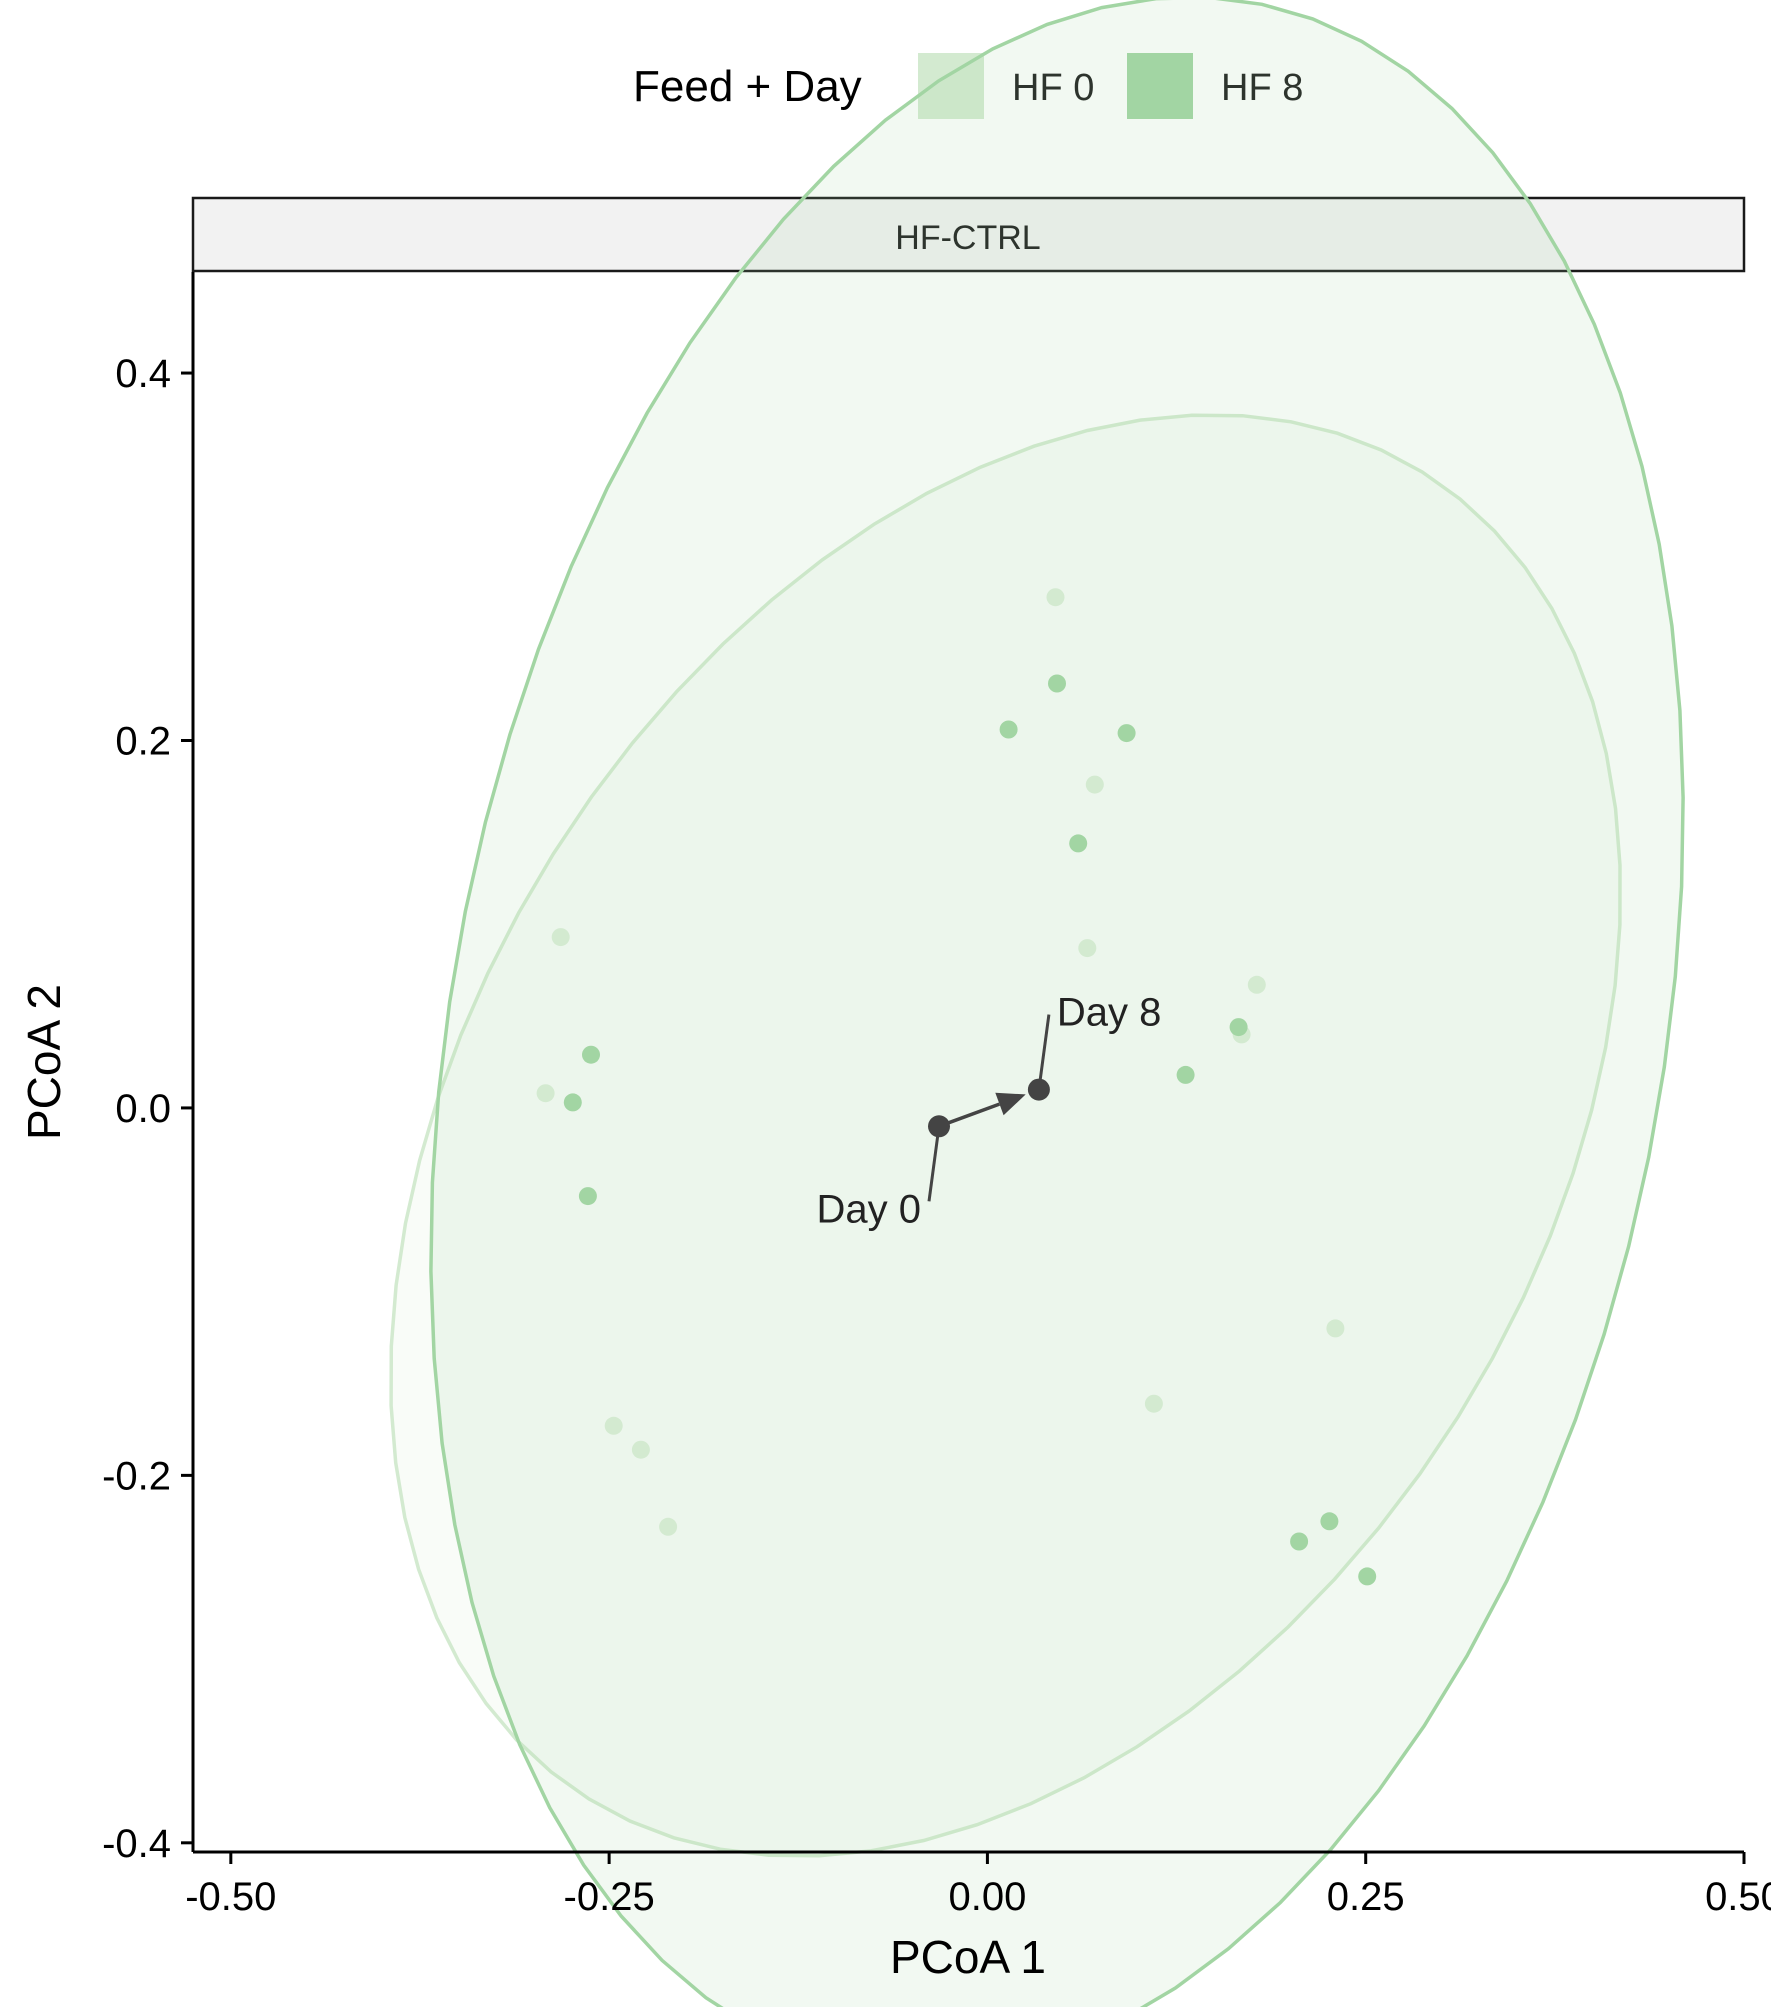  I want to click on y-axis-ticks: -0.4 -0.2 0.0 0.2 0.4, so click(147, 1109).